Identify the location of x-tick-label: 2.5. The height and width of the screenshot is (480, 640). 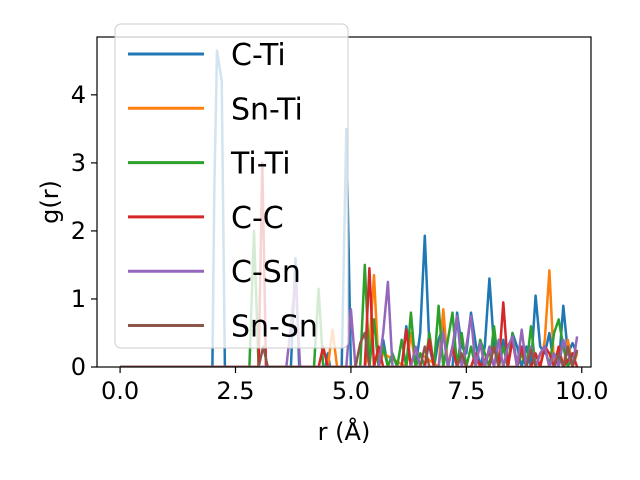
(235, 391).